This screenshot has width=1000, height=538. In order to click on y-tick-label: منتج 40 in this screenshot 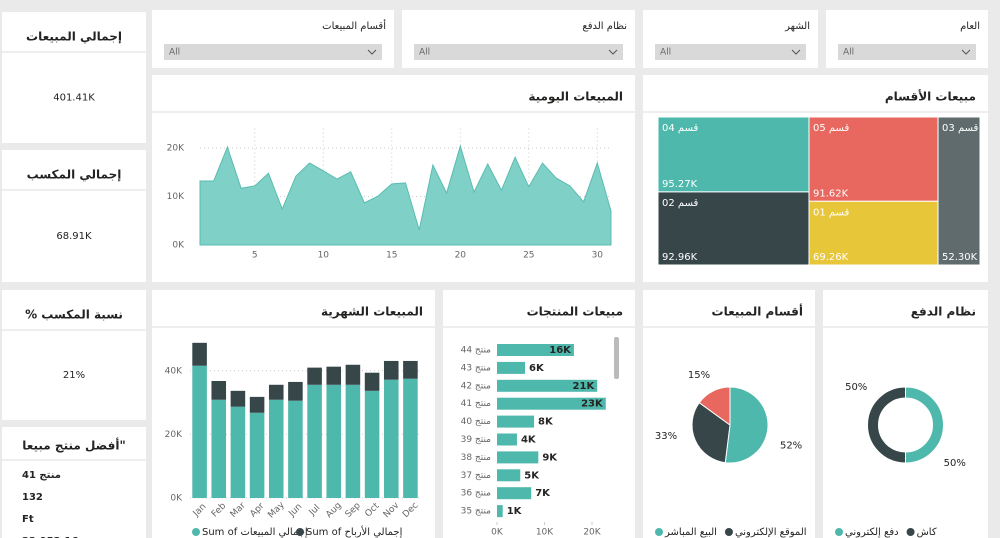, I will do `click(476, 422)`.